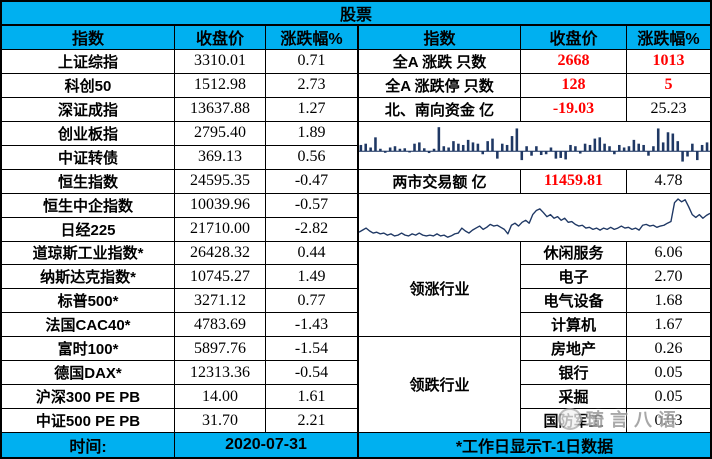 The image size is (712, 459). What do you see at coordinates (574, 61) in the screenshot?
I see `stat-value-close: 2668` at bounding box center [574, 61].